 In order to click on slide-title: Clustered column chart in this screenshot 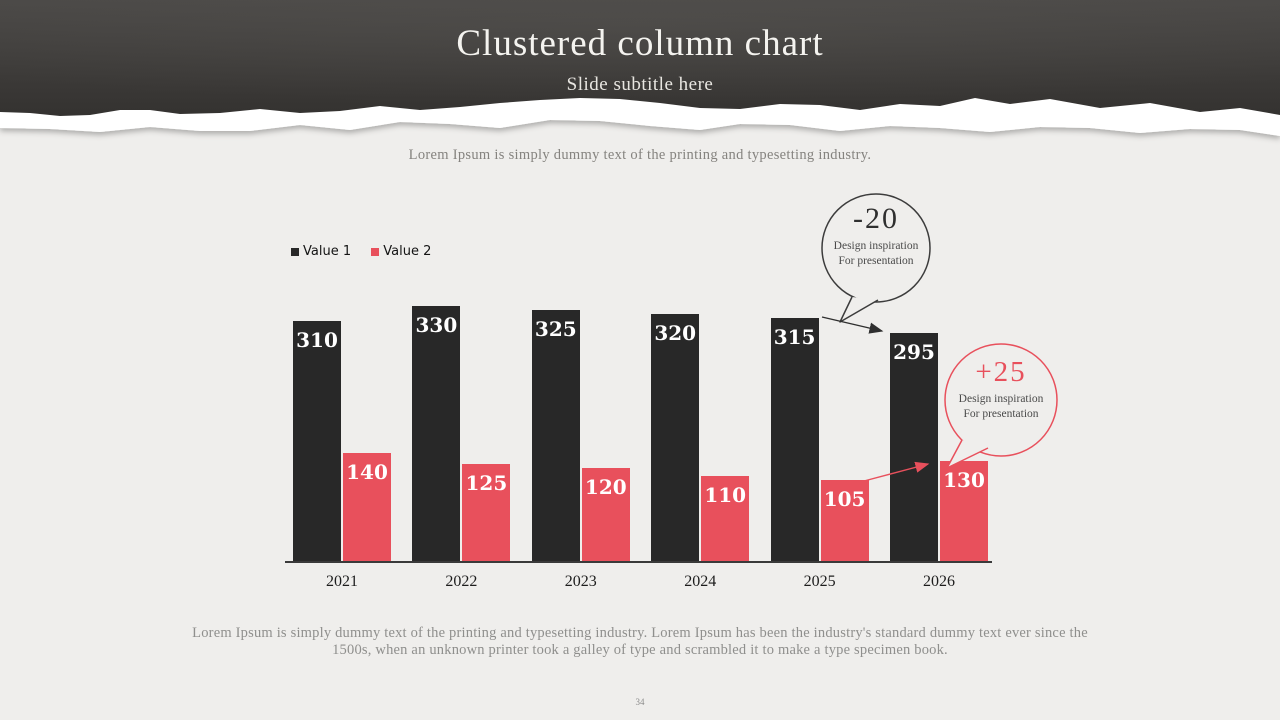, I will do `click(640, 43)`.